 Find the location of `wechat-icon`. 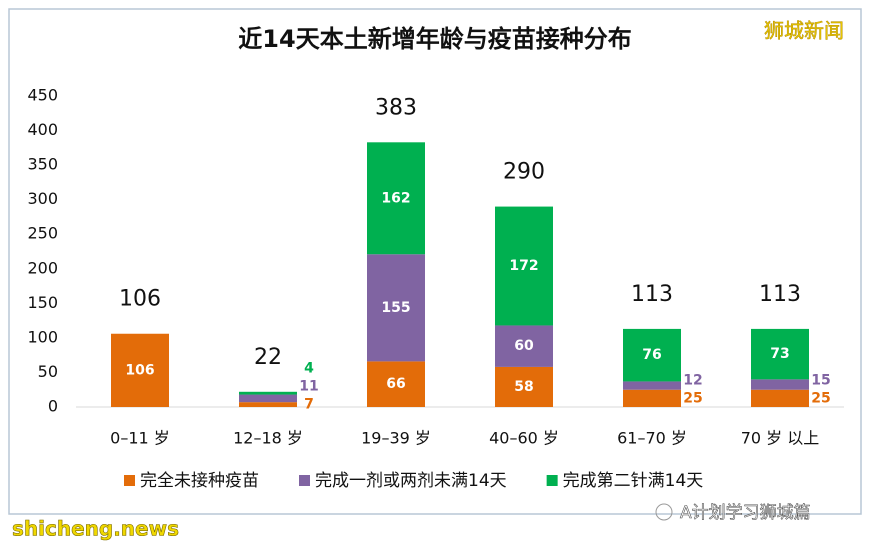

wechat-icon is located at coordinates (664, 512).